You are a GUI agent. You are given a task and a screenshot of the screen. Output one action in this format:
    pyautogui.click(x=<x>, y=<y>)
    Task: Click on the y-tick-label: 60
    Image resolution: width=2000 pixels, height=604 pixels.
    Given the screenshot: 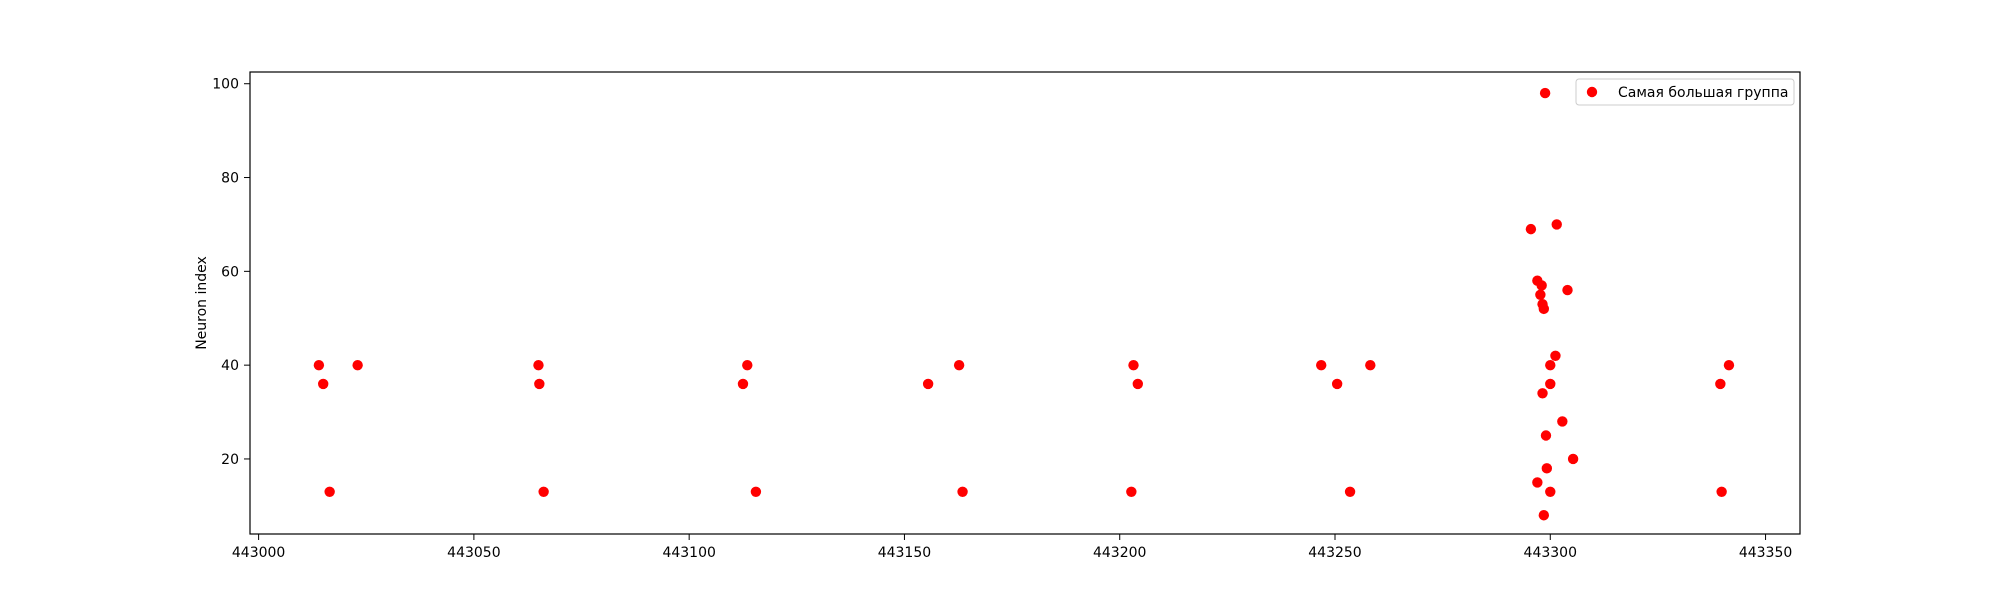 What is the action you would take?
    pyautogui.click(x=230, y=272)
    